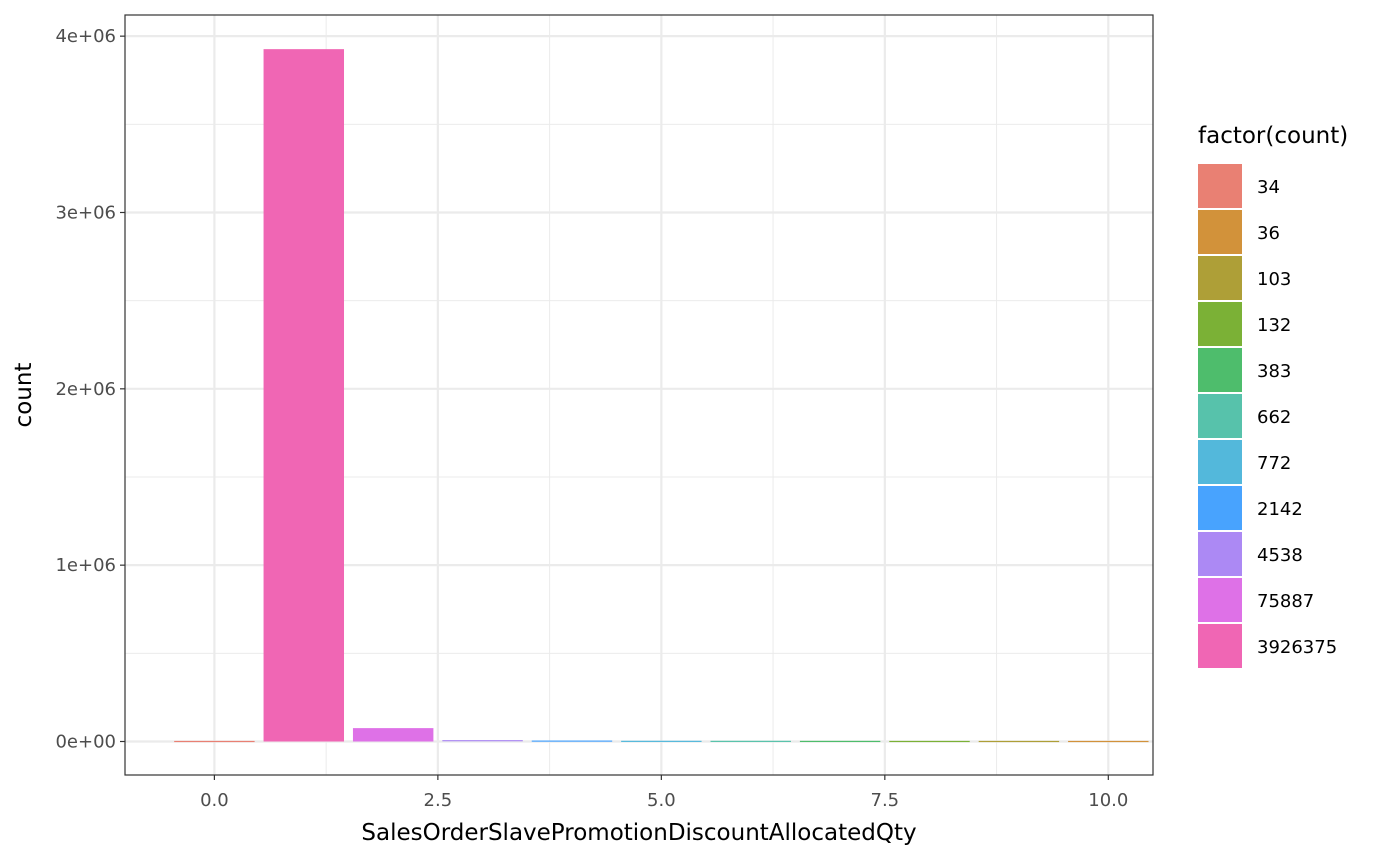 This screenshot has height=860, width=1392. What do you see at coordinates (1285, 601) in the screenshot?
I see `legend-label-75887: 75887` at bounding box center [1285, 601].